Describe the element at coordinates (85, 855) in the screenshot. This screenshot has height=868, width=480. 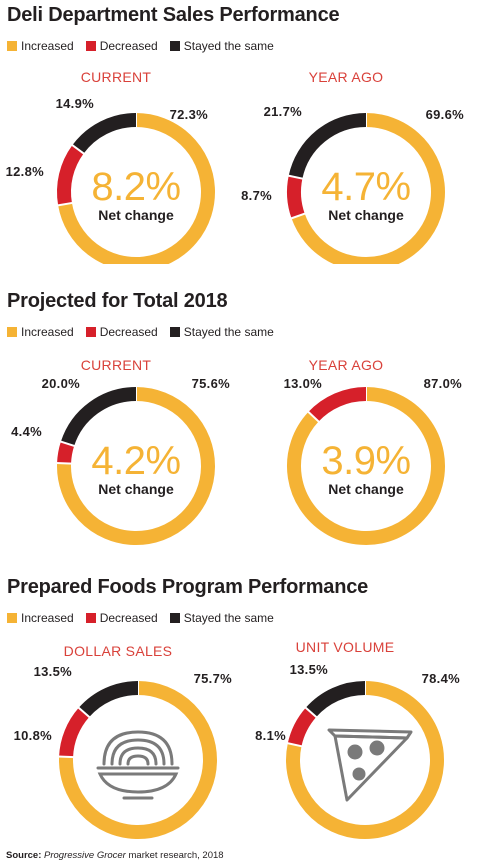
I see `source-publication: Progressive Grocer` at that location.